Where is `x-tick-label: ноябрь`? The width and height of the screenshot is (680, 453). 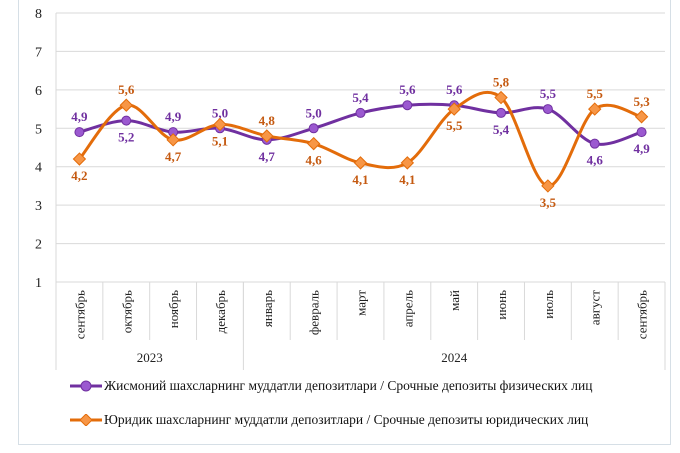
x-tick-label: ноябрь is located at coordinates (173, 309).